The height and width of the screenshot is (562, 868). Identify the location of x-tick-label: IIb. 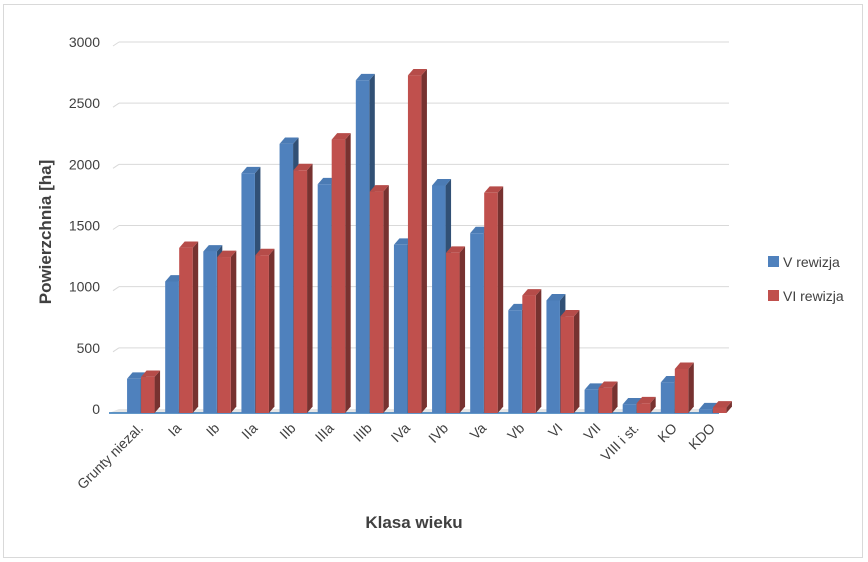
(287, 431).